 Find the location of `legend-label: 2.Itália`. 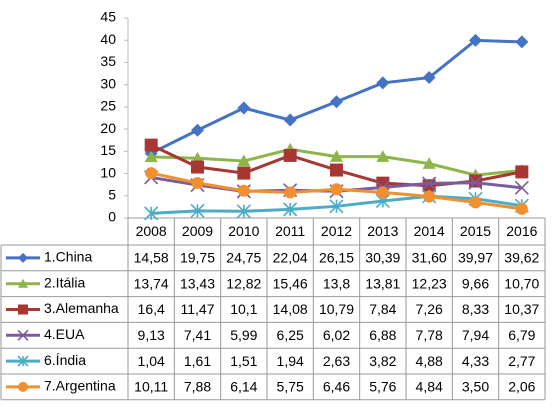

legend-label: 2.Itália is located at coordinates (64, 282).